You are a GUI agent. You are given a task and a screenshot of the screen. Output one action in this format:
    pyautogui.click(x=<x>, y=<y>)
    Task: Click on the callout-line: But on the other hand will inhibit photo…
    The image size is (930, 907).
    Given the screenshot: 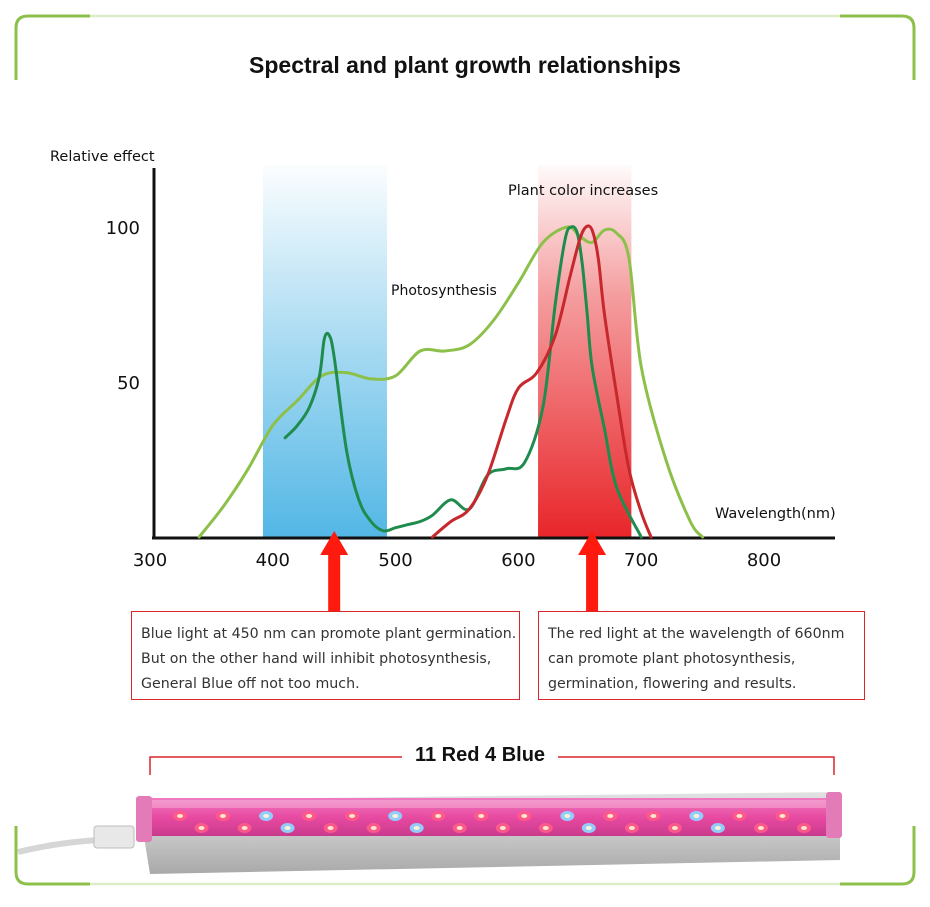 What is the action you would take?
    pyautogui.click(x=316, y=659)
    